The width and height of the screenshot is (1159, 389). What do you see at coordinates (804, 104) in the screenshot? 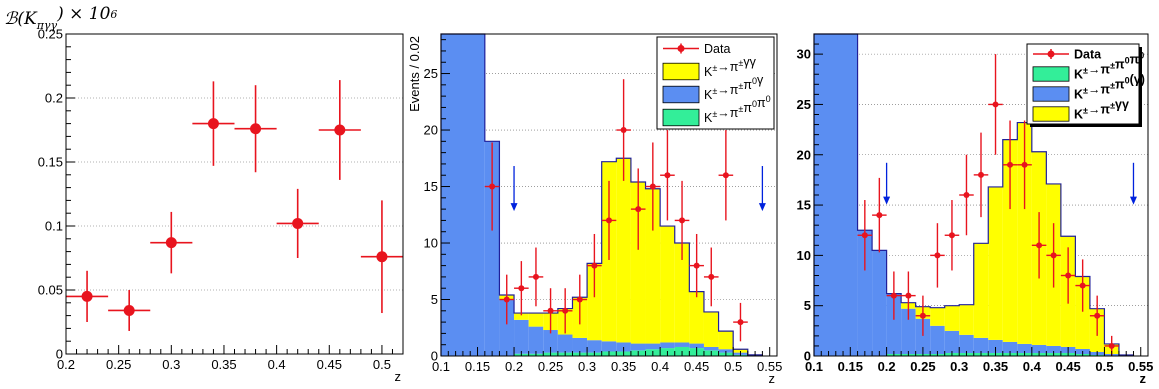
I see `y-tick-label: 25` at bounding box center [804, 104].